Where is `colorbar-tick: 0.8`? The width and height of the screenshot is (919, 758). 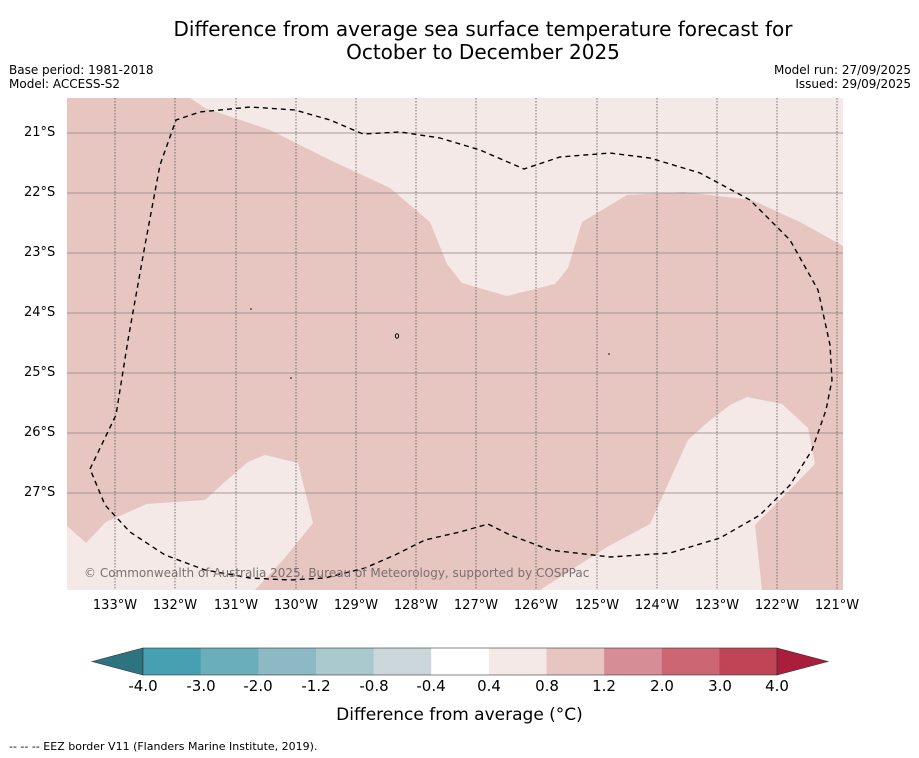
colorbar-tick: 0.8 is located at coordinates (547, 686).